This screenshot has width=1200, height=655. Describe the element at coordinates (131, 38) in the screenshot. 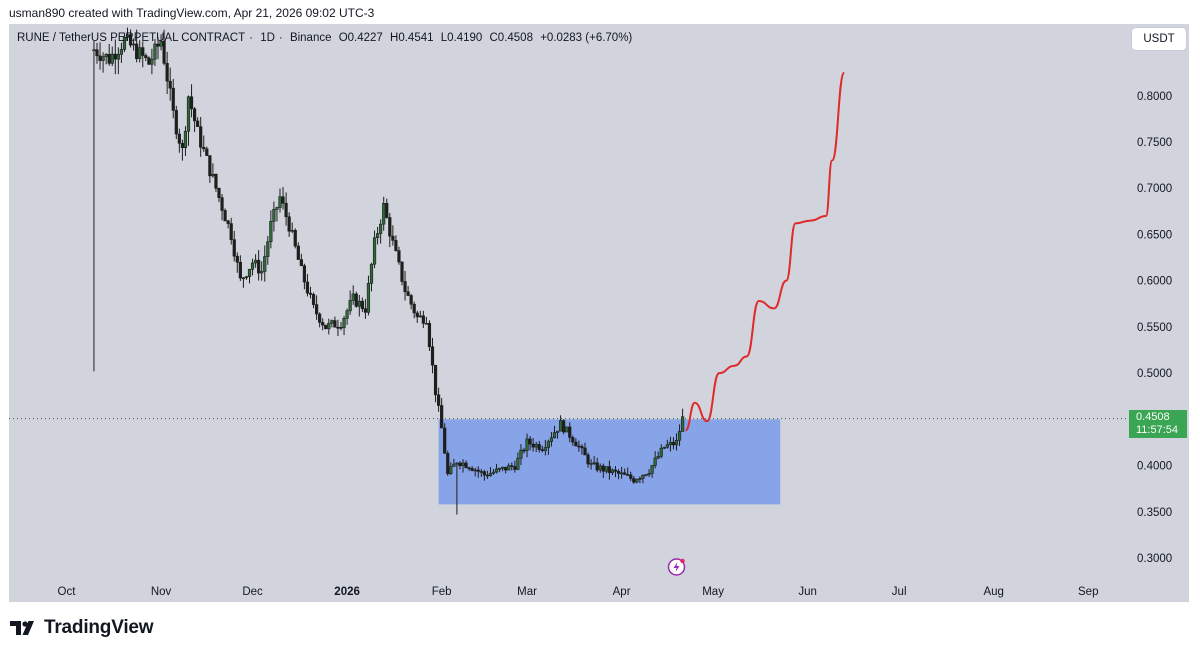

I see `symbol-name: RUNE / TetherUS PERPETUAL CONTRACT` at that location.